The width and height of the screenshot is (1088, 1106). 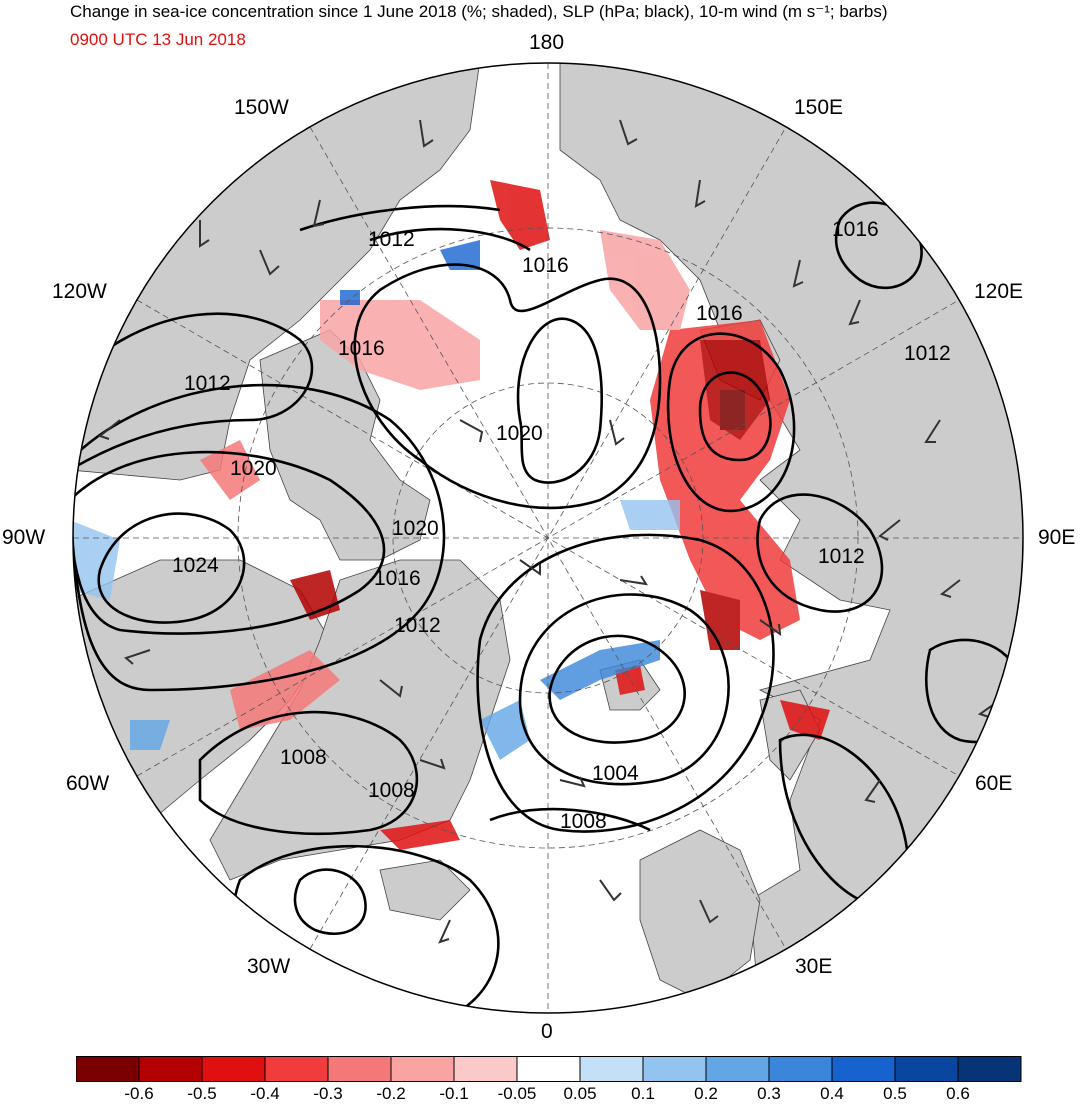 I want to click on colorbar-tick-label: -0.3, so click(x=328, y=1093).